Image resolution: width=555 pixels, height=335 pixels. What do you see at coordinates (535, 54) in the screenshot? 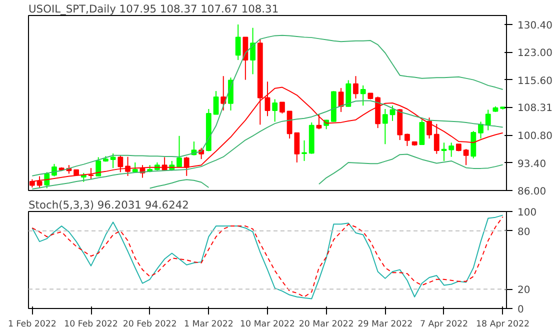
I see `y-tick-label: 123.00` at bounding box center [535, 54].